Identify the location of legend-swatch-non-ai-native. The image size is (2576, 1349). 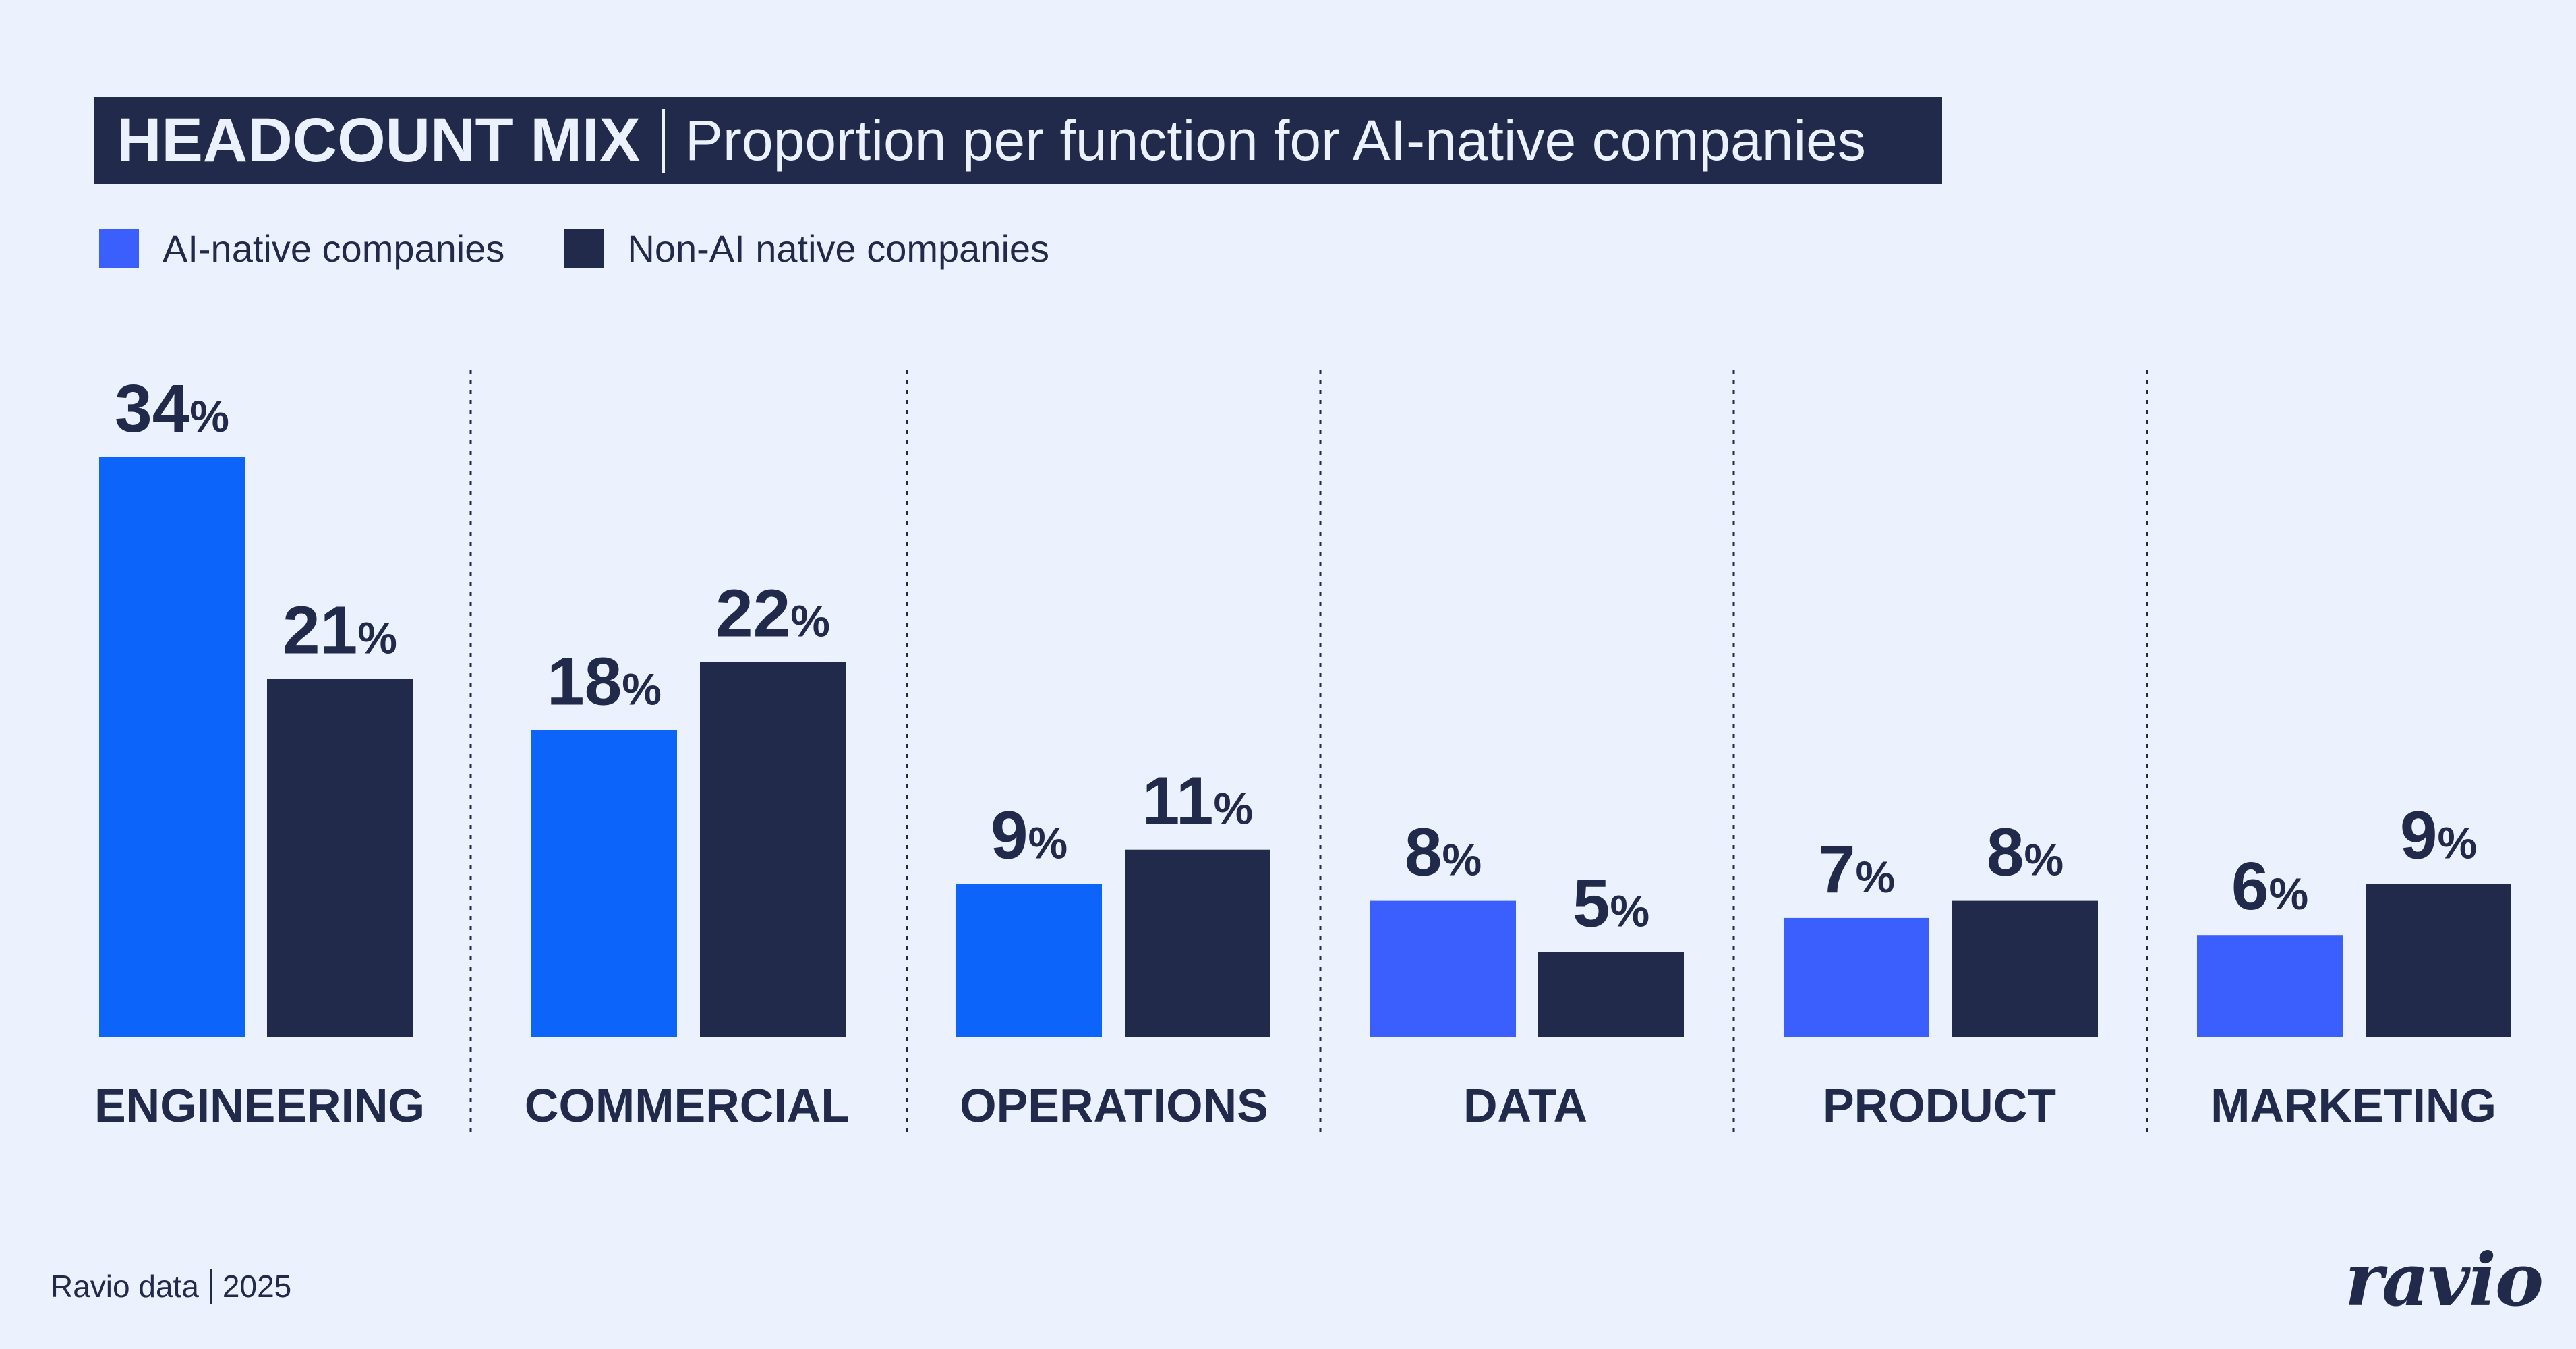
(584, 248).